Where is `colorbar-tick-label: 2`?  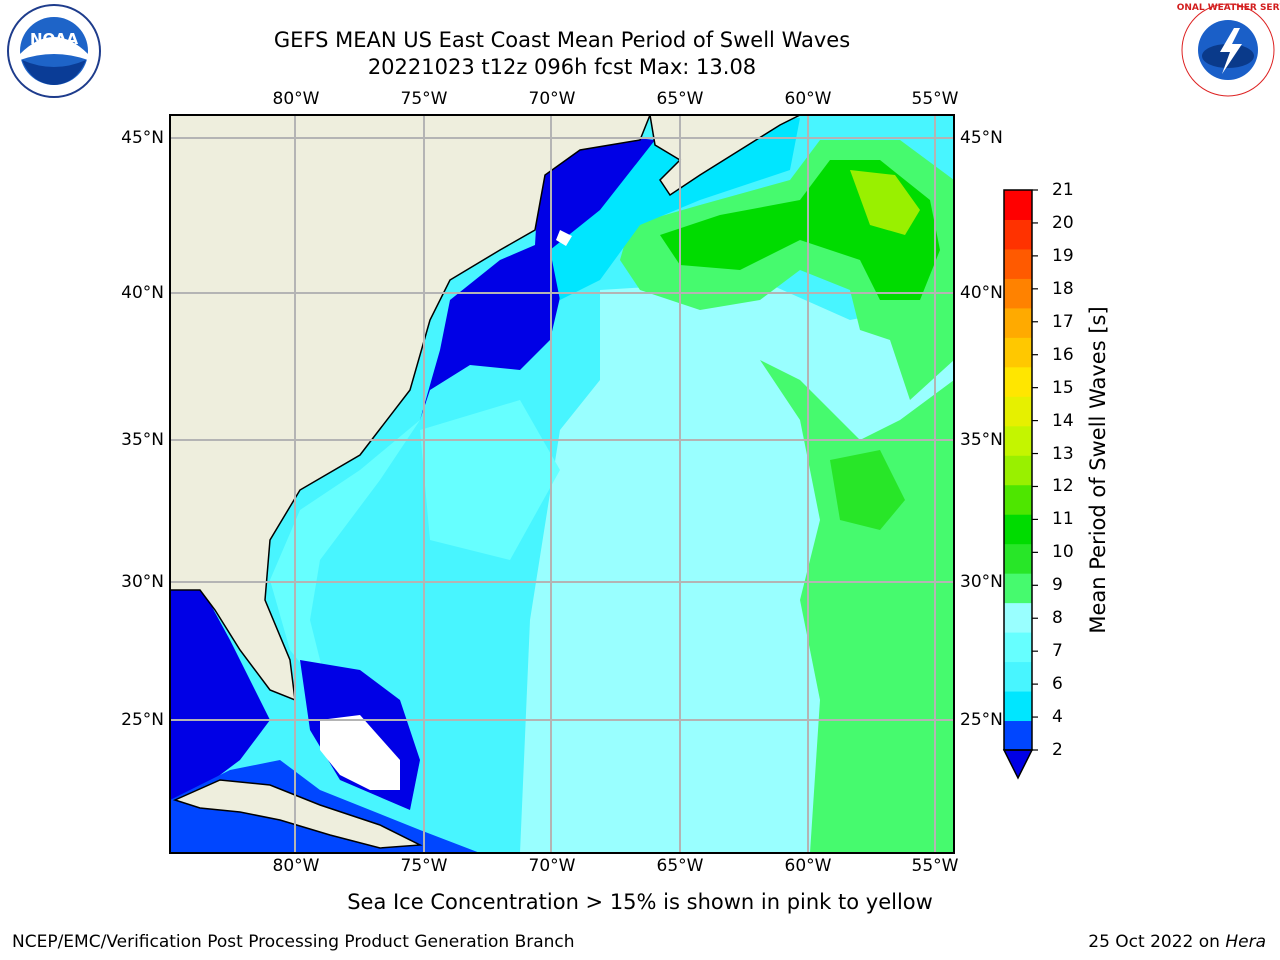
colorbar-tick-label: 2 is located at coordinates (1057, 750).